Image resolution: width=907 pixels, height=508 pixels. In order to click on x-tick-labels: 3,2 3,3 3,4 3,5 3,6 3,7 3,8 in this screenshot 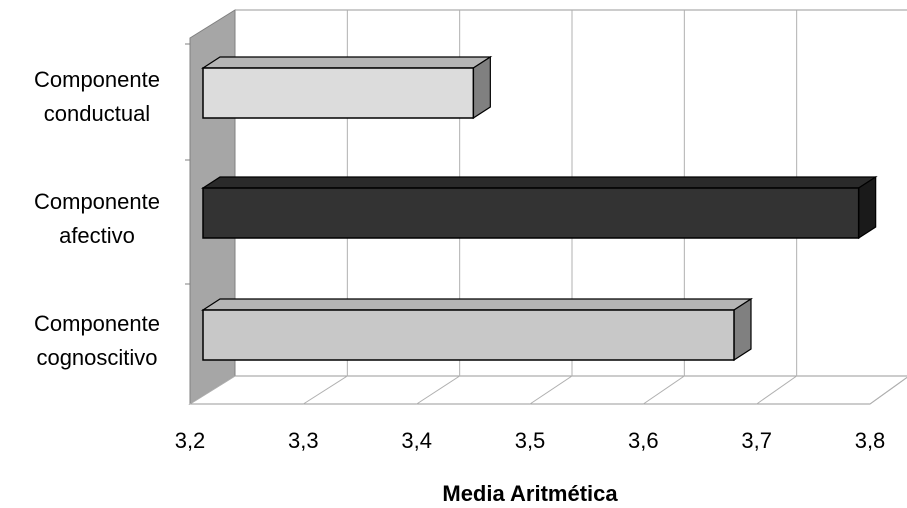, I will do `click(530, 440)`.